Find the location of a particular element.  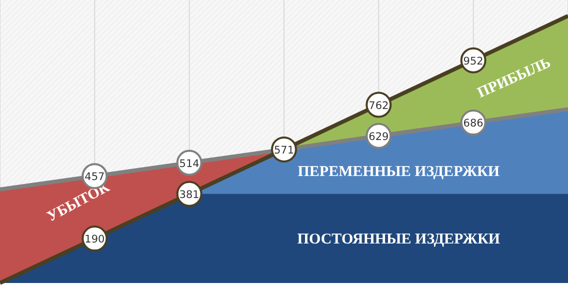

data-label: 686 is located at coordinates (473, 124).